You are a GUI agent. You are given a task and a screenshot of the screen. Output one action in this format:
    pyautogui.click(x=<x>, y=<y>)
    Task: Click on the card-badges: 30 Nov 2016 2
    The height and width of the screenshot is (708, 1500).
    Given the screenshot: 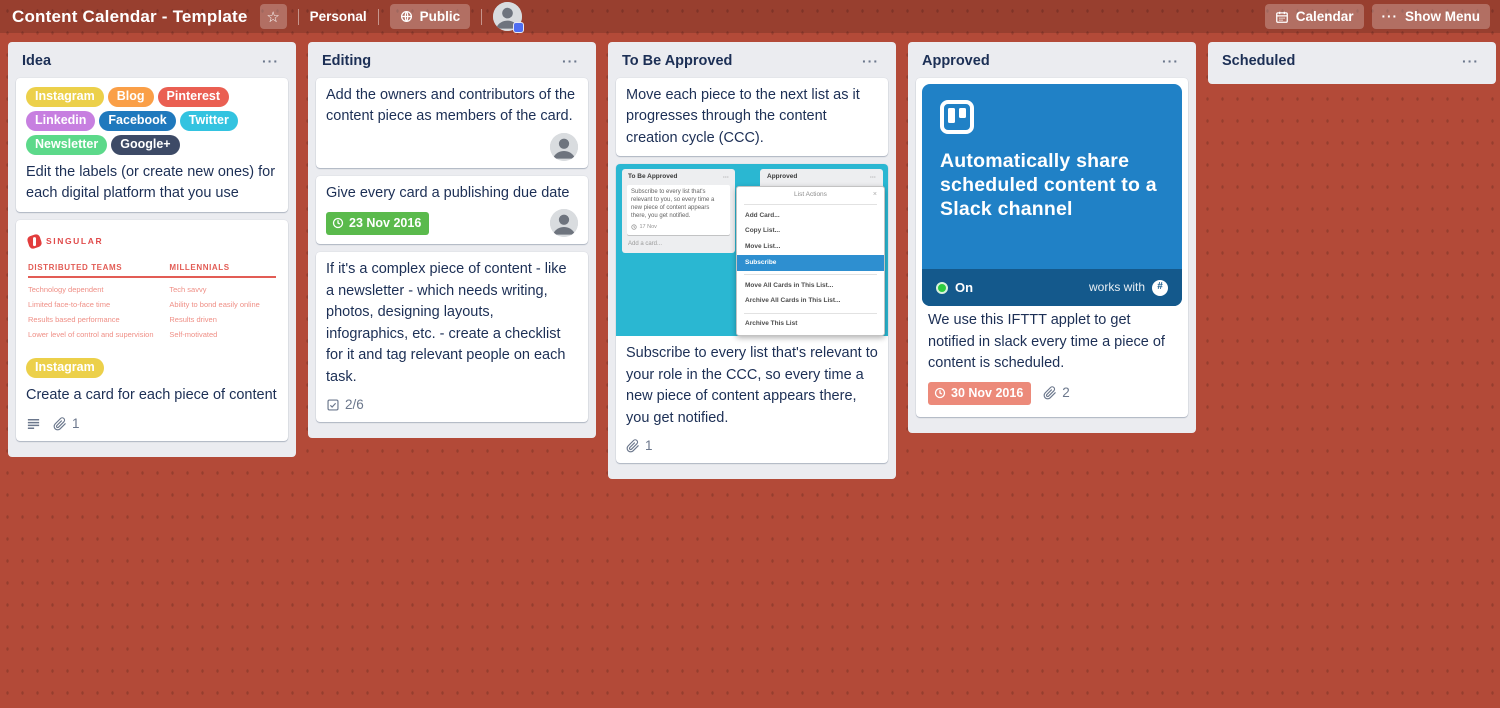 What is the action you would take?
    pyautogui.click(x=1052, y=393)
    